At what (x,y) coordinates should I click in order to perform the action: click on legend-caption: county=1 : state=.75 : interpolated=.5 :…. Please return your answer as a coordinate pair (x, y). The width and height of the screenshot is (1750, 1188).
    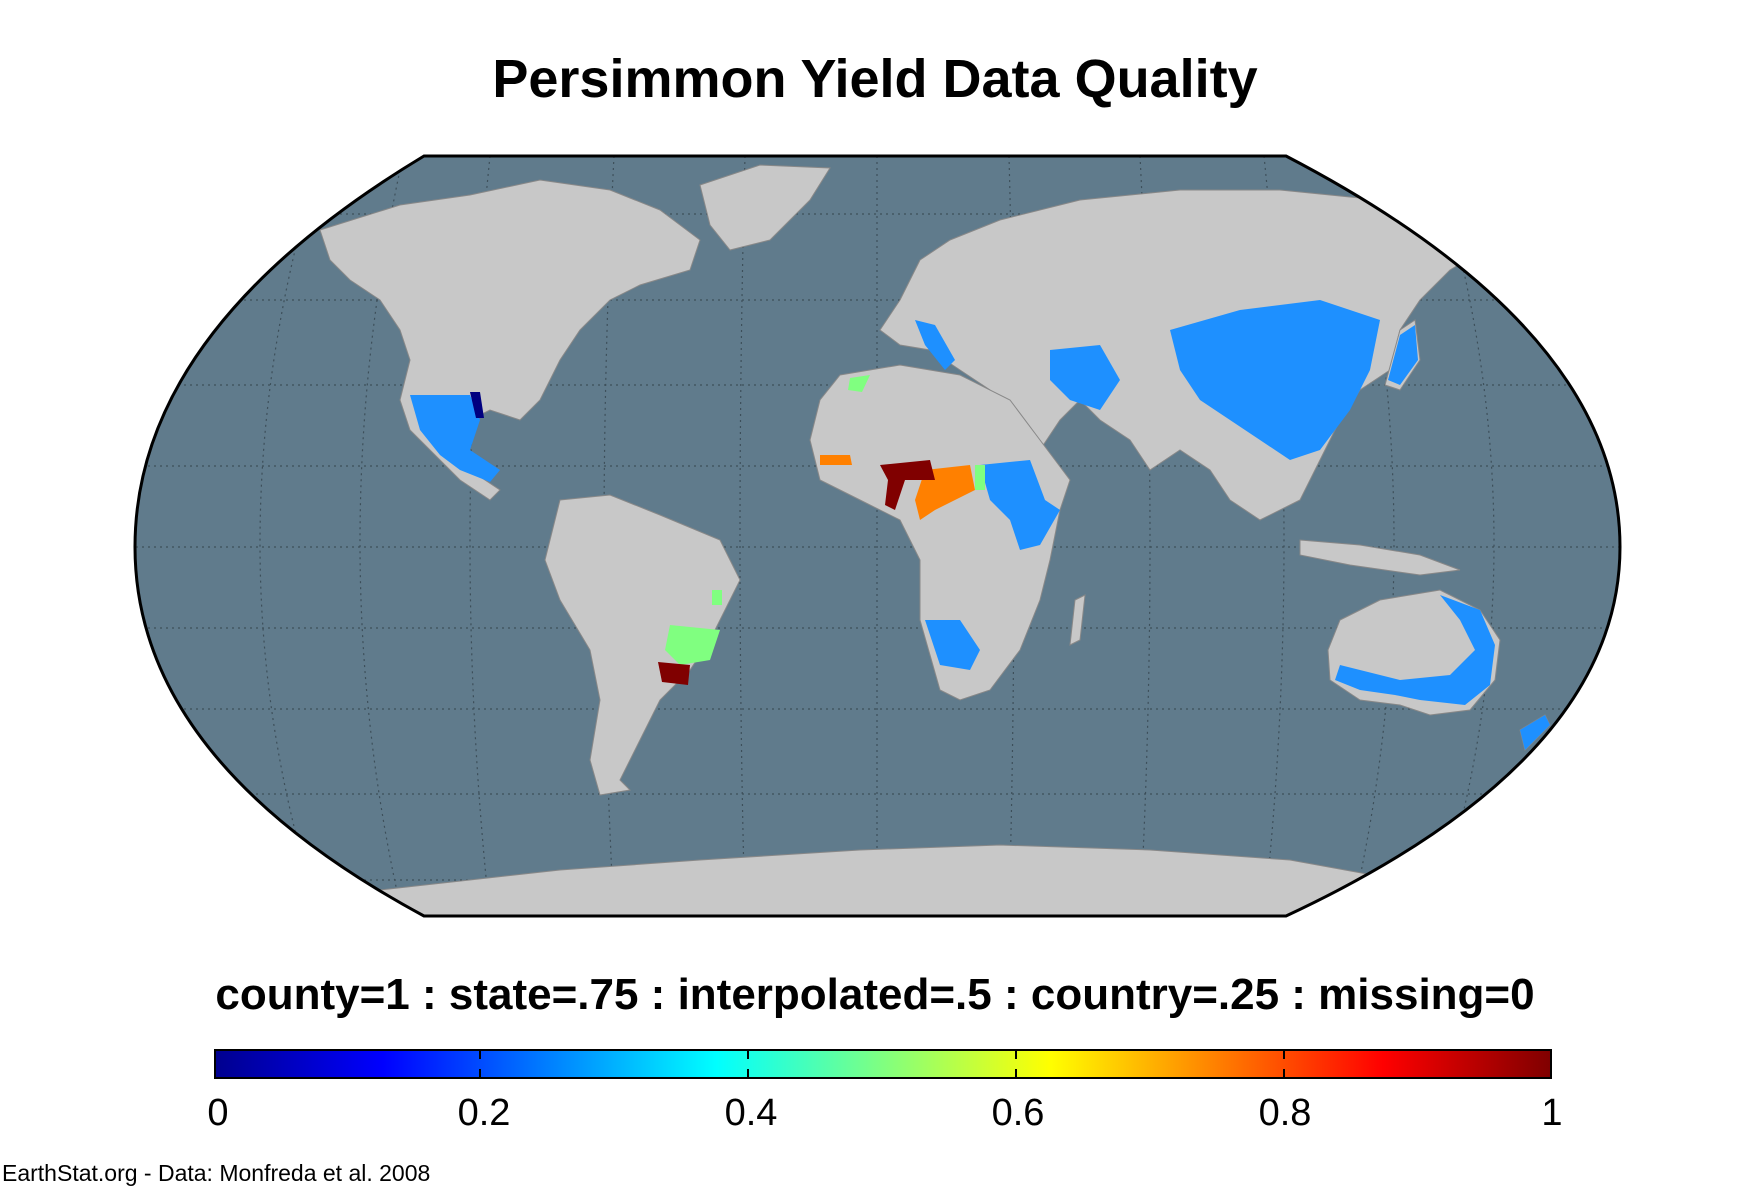
    Looking at the image, I should click on (875, 994).